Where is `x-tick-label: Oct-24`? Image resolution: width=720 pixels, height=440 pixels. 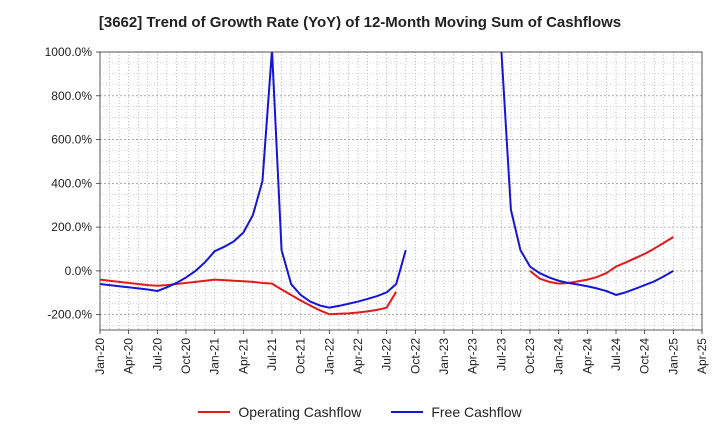
x-tick-label: Oct-24 is located at coordinates (645, 356).